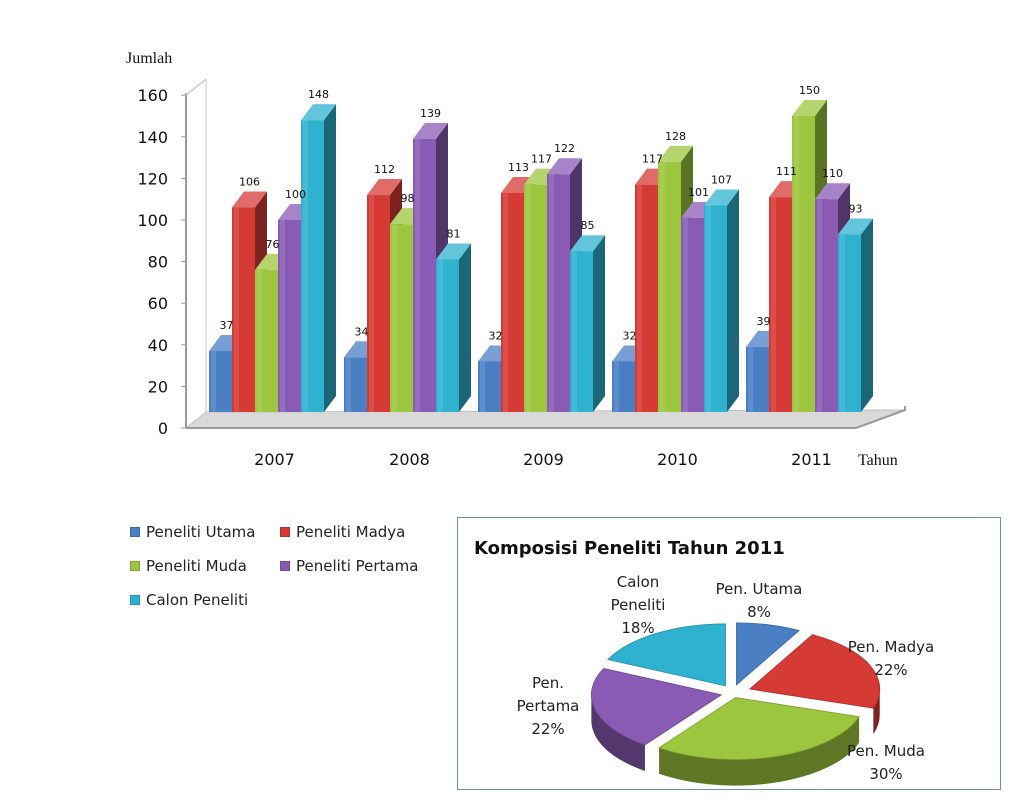 This screenshot has height=803, width=1023. I want to click on bar-value-label: 93, so click(856, 209).